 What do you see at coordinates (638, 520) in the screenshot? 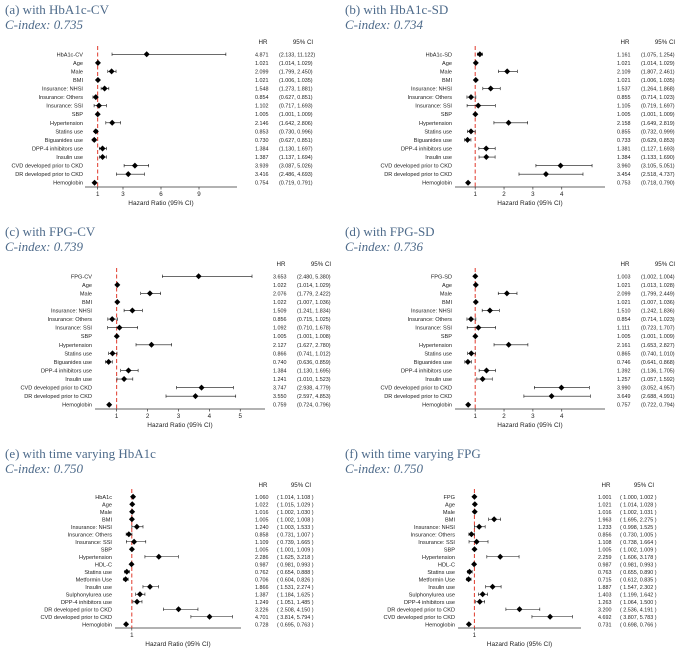
I see `ci-value: ( 1.695, 2.275 )` at bounding box center [638, 520].